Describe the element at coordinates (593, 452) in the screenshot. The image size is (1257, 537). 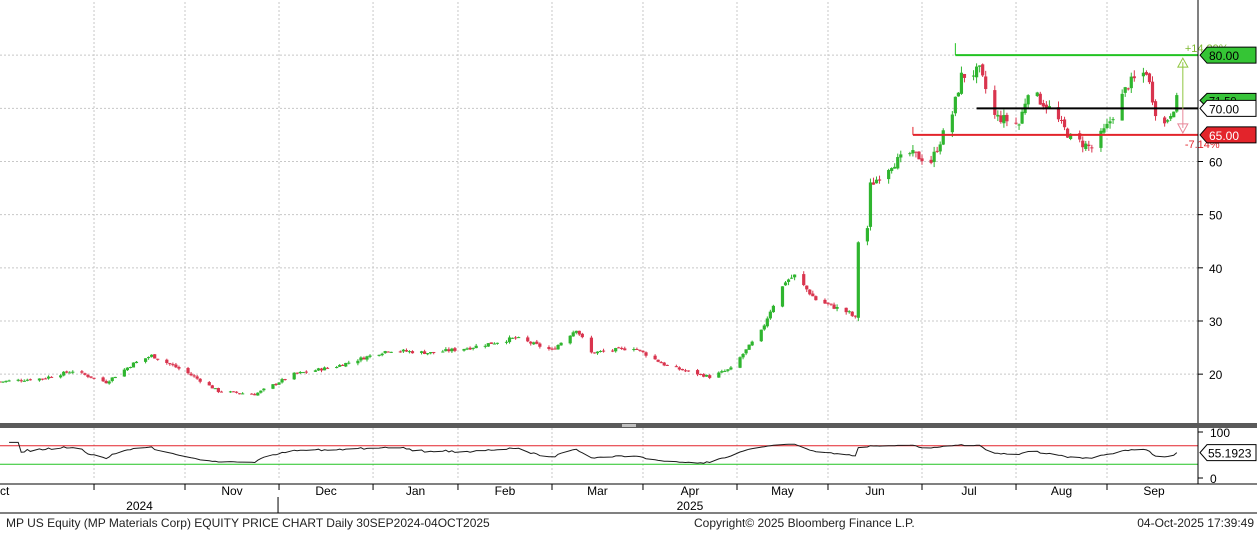
I see `rsi-line` at that location.